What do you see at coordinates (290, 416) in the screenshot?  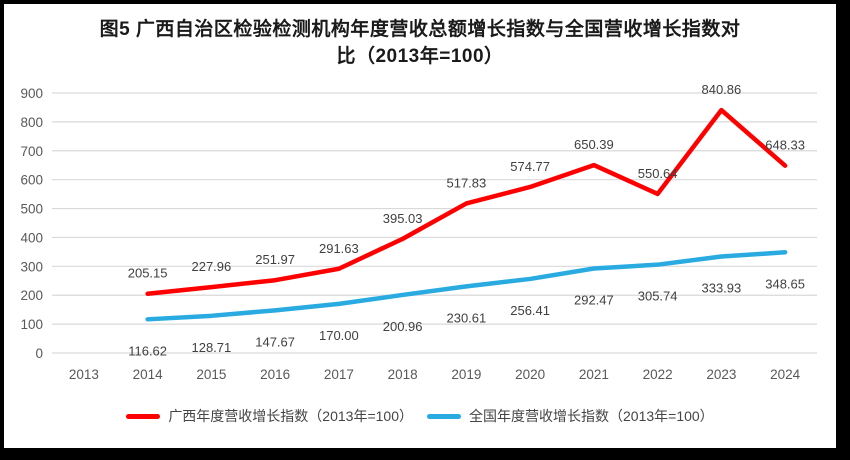 I see `legend-label-guangxi: 广西年度营收增长指数（2013年=100）` at bounding box center [290, 416].